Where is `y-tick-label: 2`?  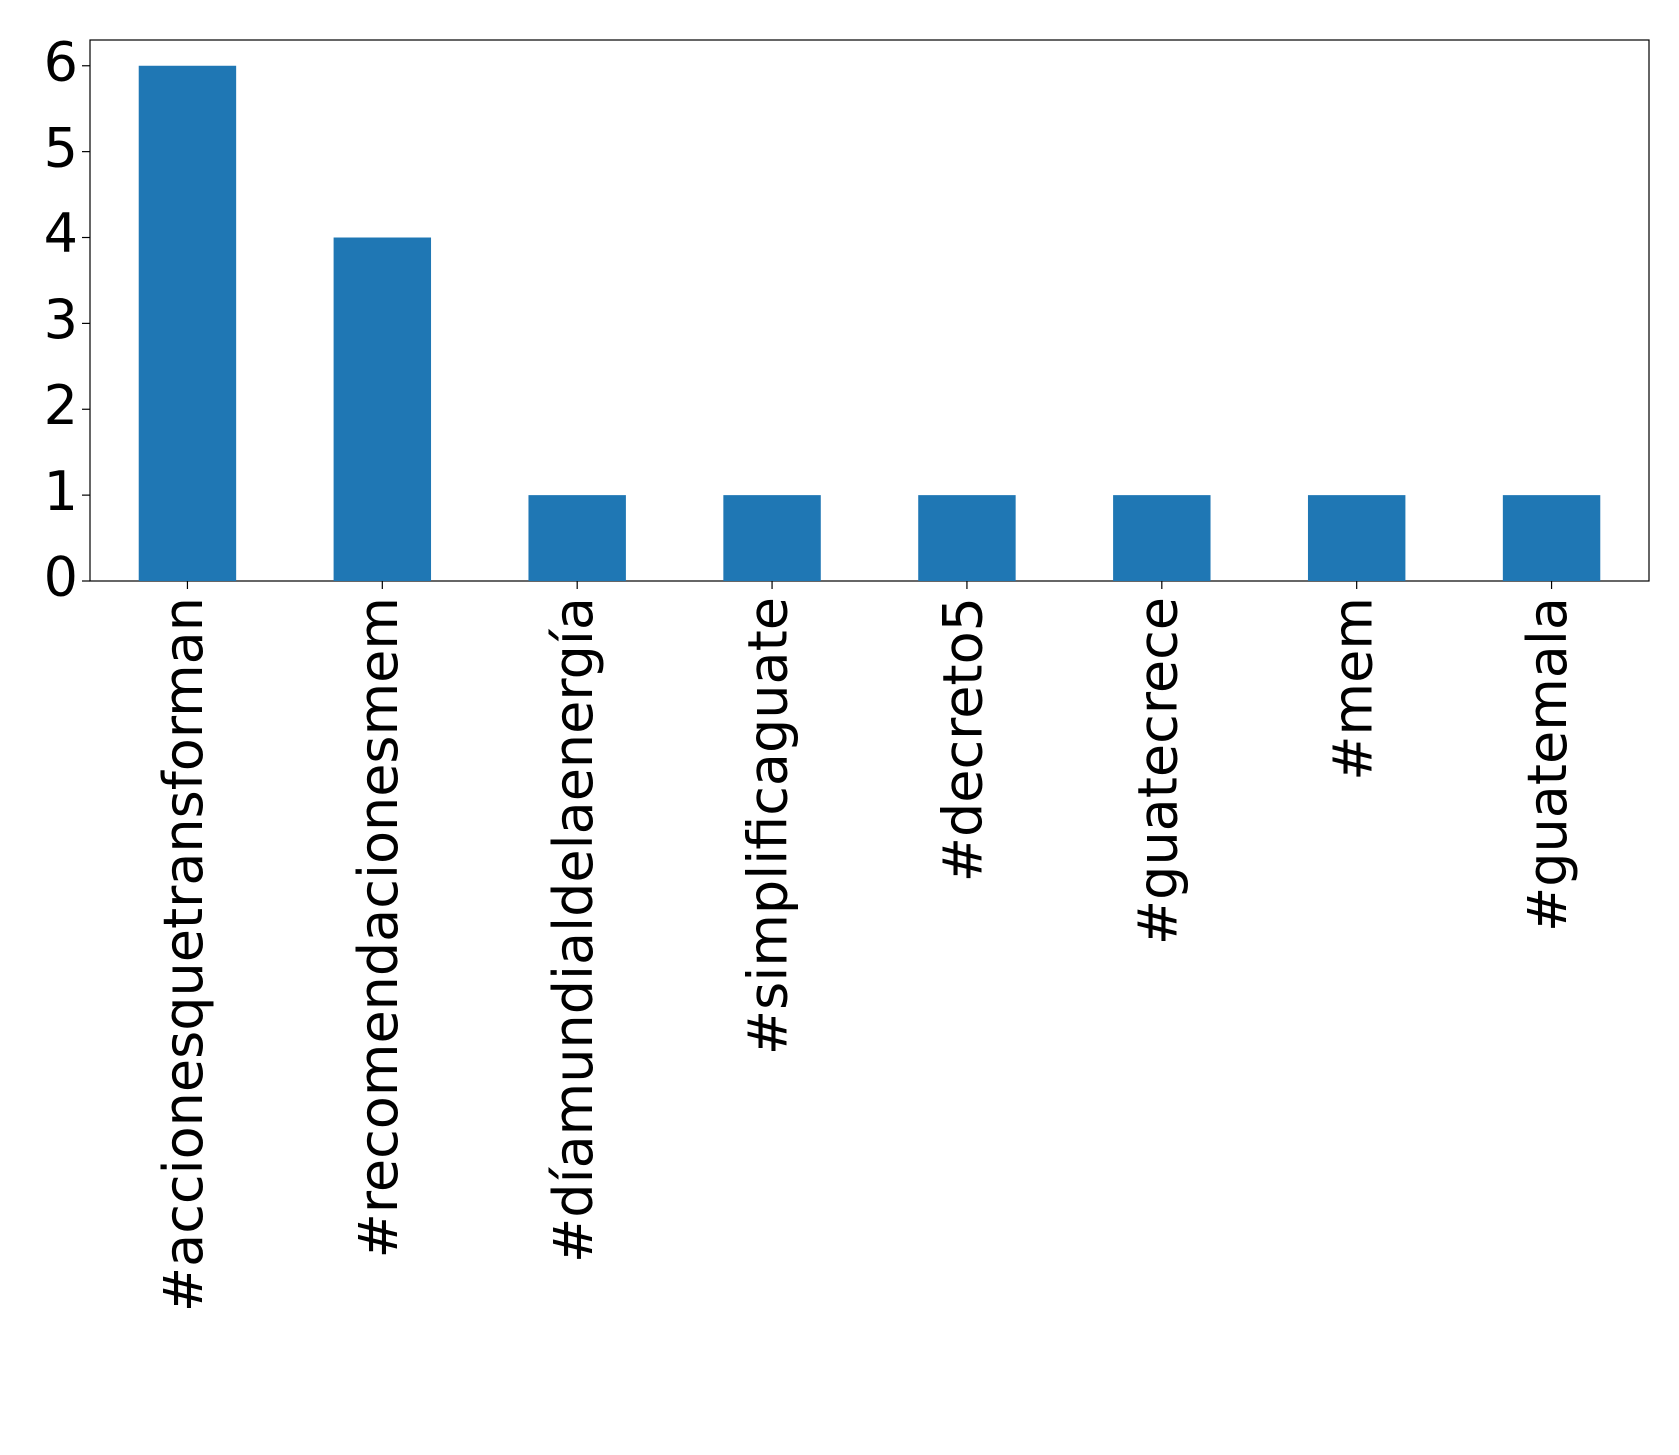 y-tick-label: 2 is located at coordinates (61, 405).